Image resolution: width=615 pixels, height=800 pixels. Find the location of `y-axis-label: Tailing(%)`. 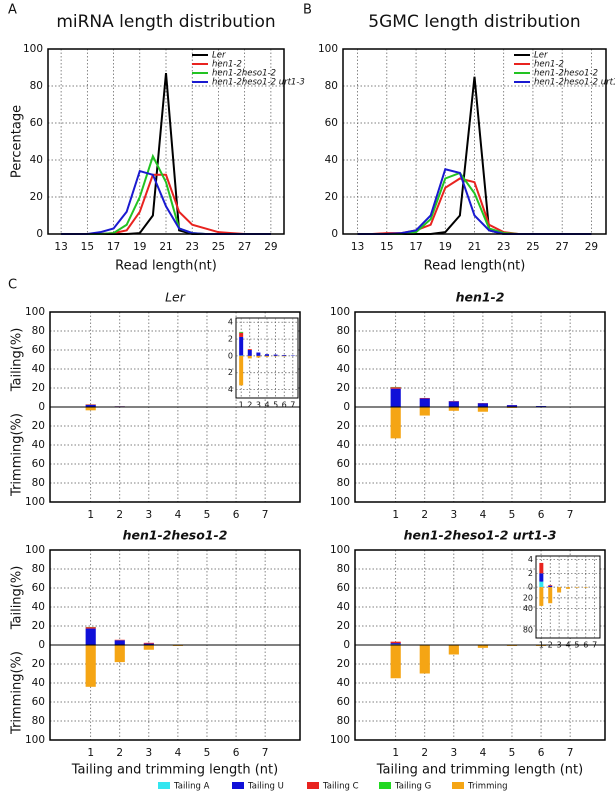

y-axis-label: Tailing(%) is located at coordinates (17, 598).